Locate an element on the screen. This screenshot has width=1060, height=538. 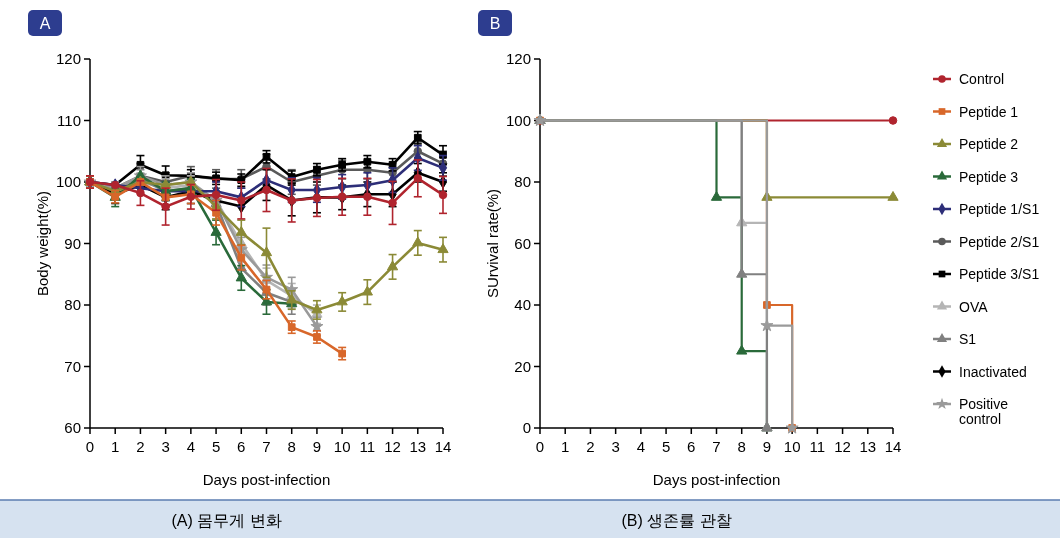
y-tick-label: 110 is located at coordinates (69, 120).